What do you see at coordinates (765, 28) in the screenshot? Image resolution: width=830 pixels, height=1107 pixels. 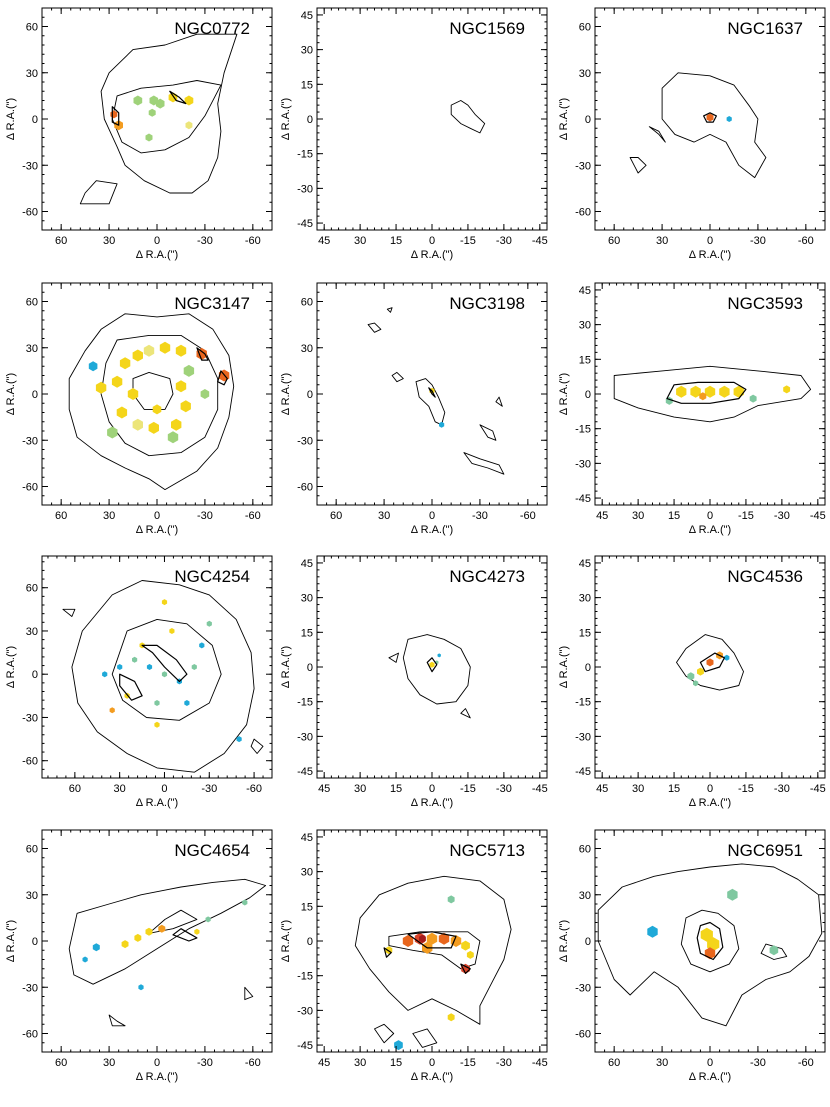 I see `panel-title: NGC1637` at bounding box center [765, 28].